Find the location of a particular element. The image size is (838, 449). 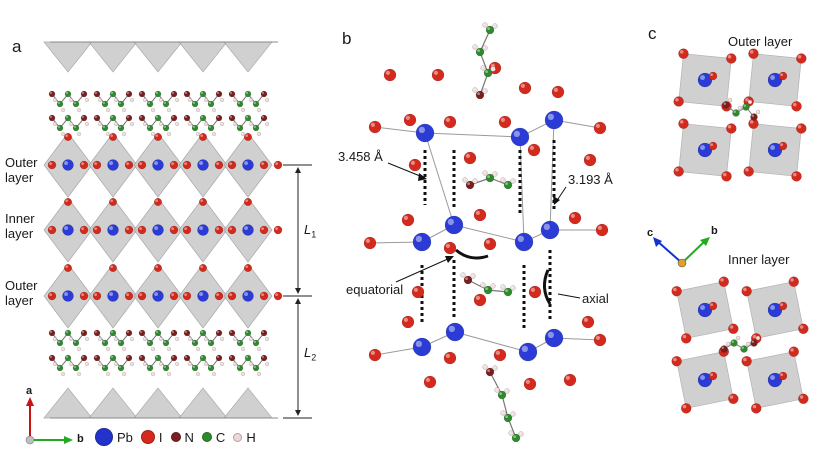

chain-top-b-h-0-4-highlight is located at coordinates (86, 123).